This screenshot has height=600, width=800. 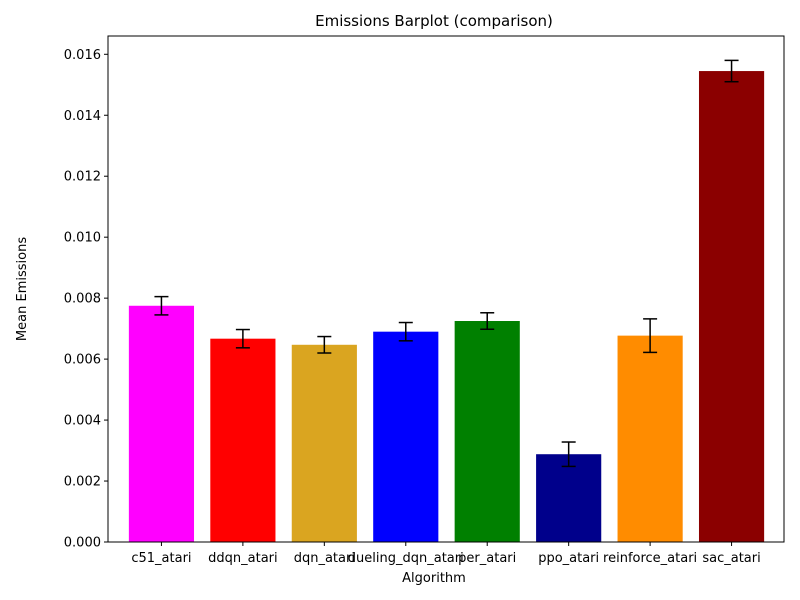 I want to click on bar-c51_atari, so click(x=161, y=423).